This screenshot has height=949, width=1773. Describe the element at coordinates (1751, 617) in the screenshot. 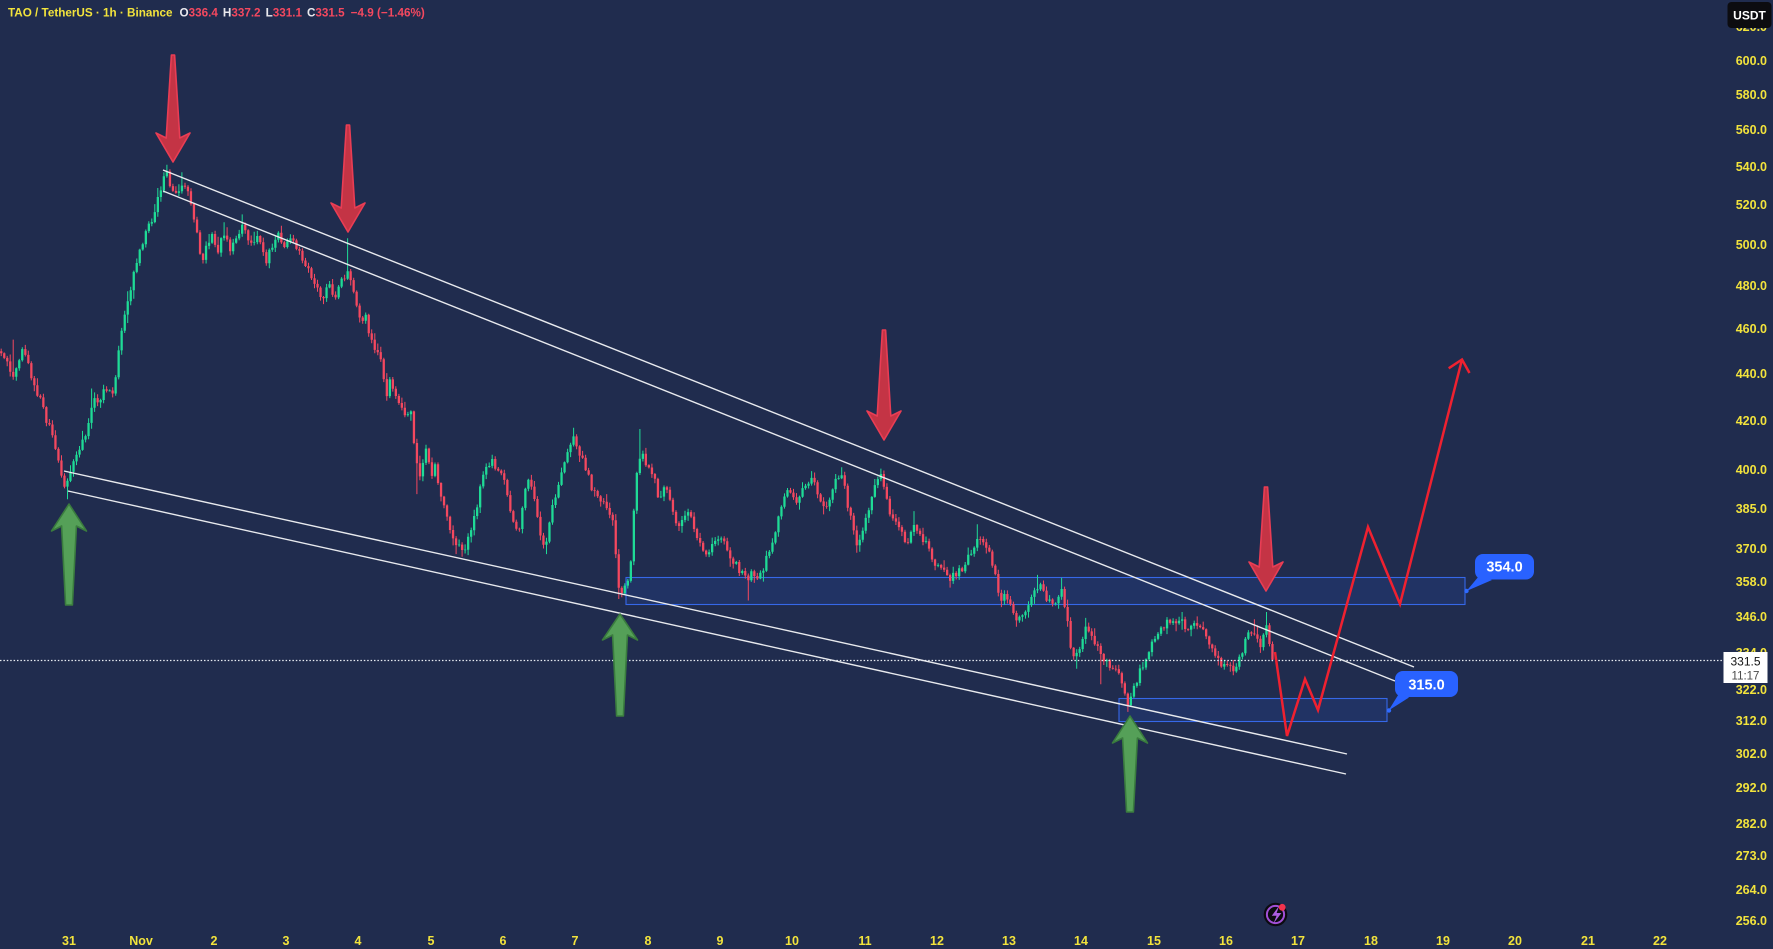

I see `svg-text: 346.0` at that location.